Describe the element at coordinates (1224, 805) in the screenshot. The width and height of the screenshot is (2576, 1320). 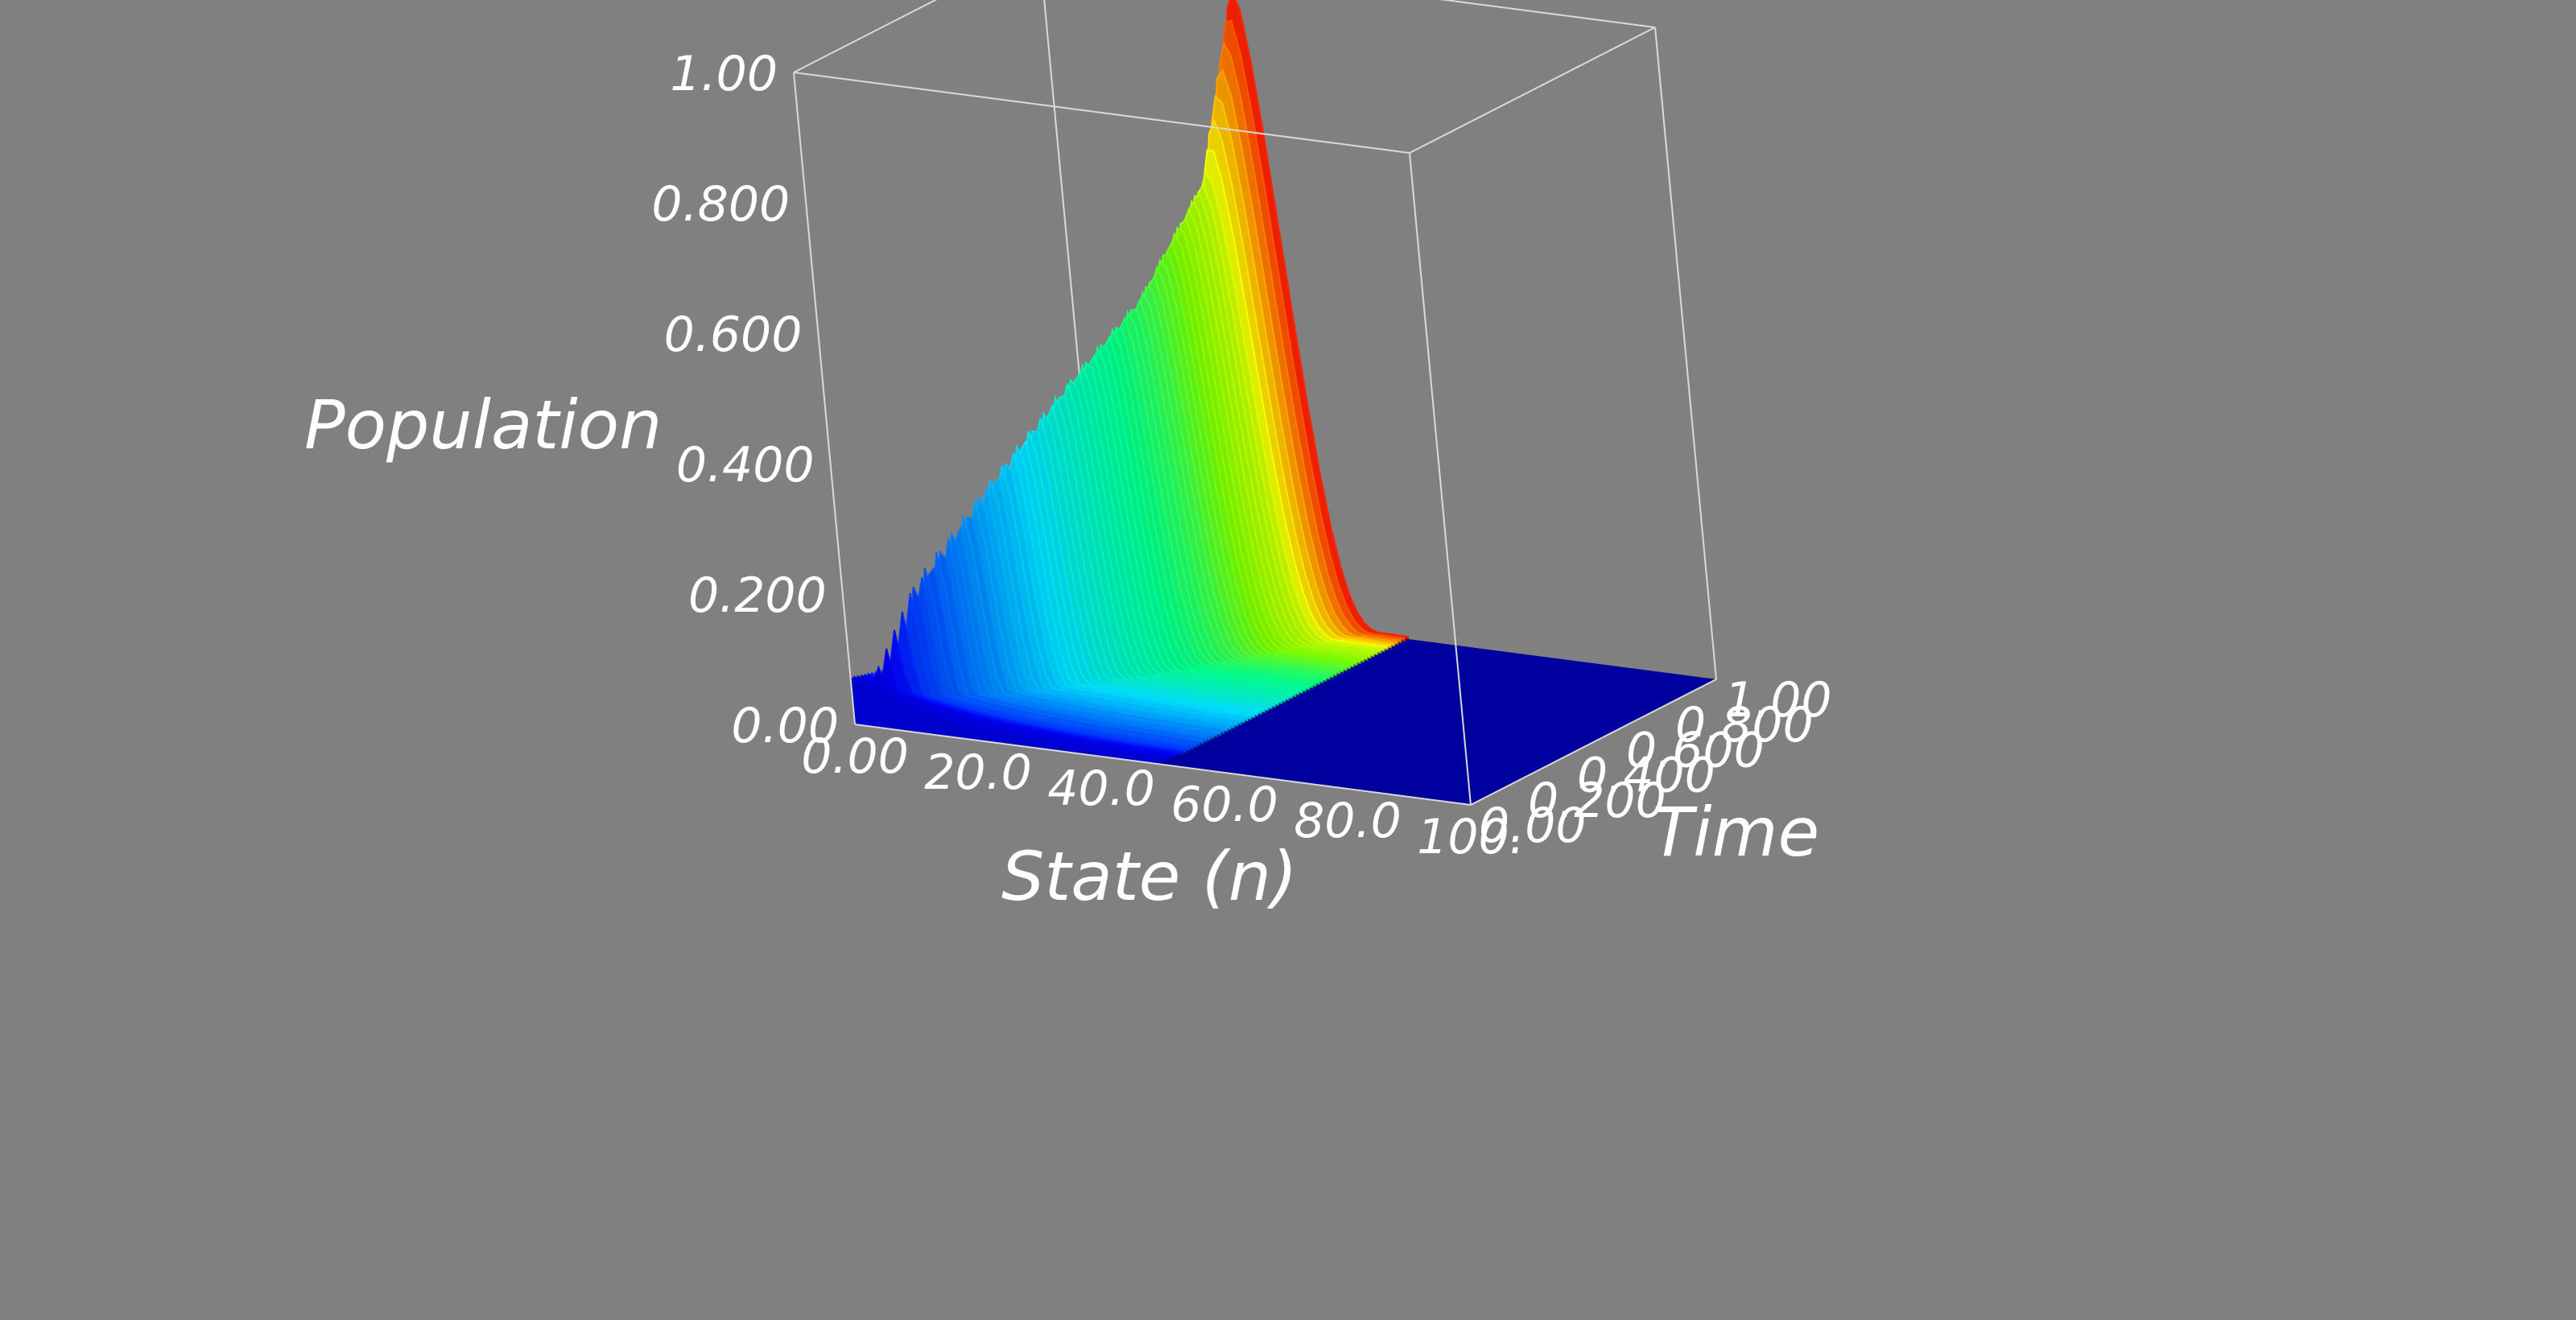
I see `x-axis-tick-label: 60.0` at that location.